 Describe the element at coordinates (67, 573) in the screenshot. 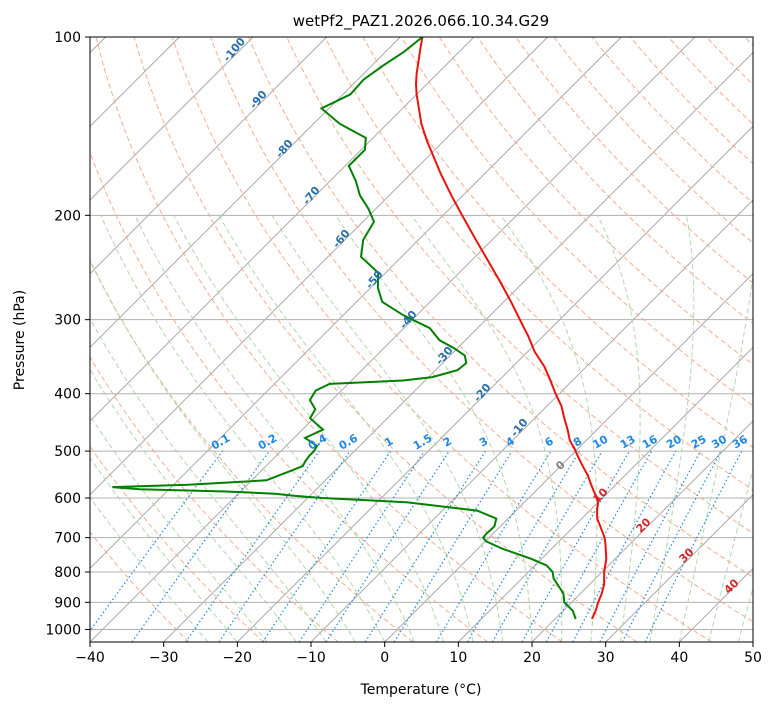

I see `y-tick-label: 800` at that location.